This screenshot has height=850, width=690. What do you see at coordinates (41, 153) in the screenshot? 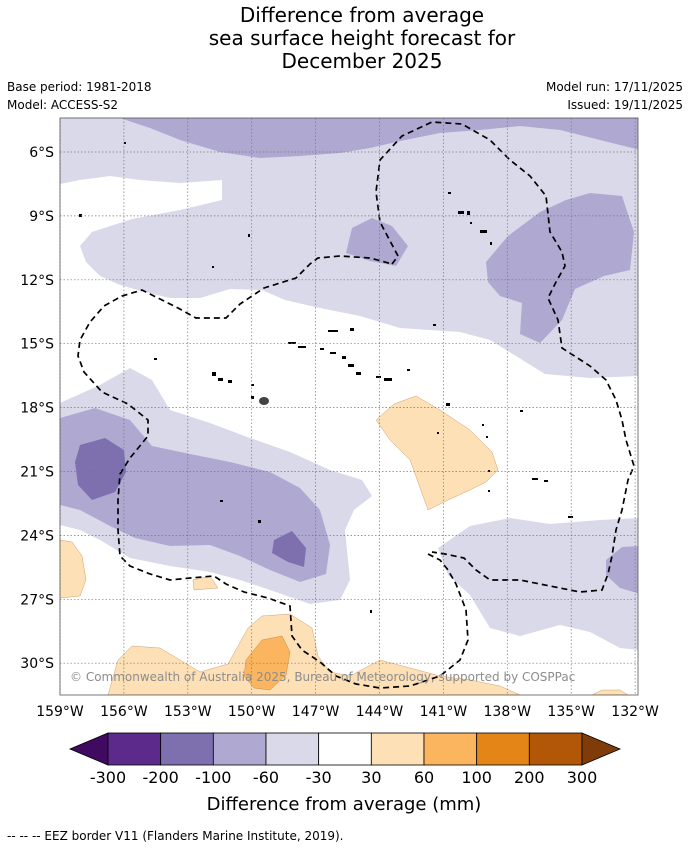
I see `latitude-label: 6°S` at bounding box center [41, 153].